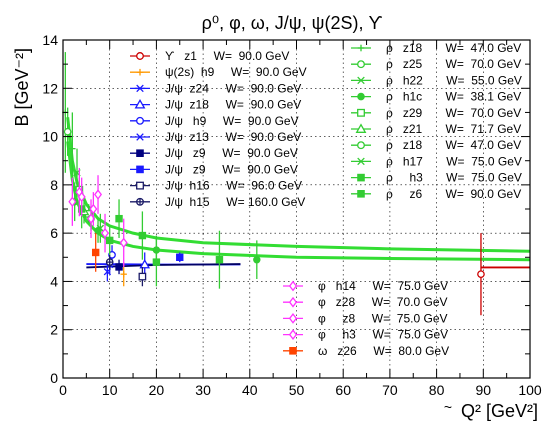 Image resolution: width=550 pixels, height=435 pixels. I want to click on legend-entry: φ z8 W= 75.0 GeV, so click(365, 318).